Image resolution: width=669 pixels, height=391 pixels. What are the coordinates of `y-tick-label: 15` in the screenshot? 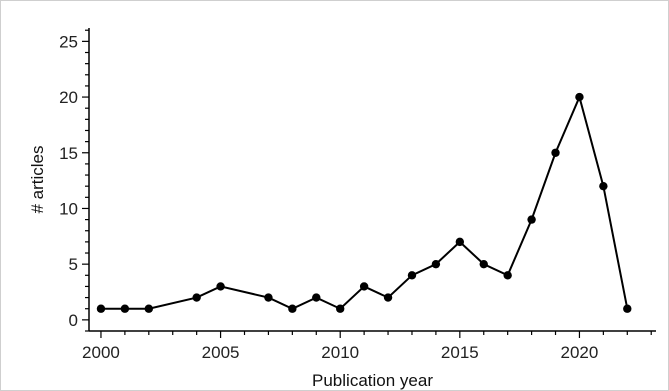 It's located at (68, 153).